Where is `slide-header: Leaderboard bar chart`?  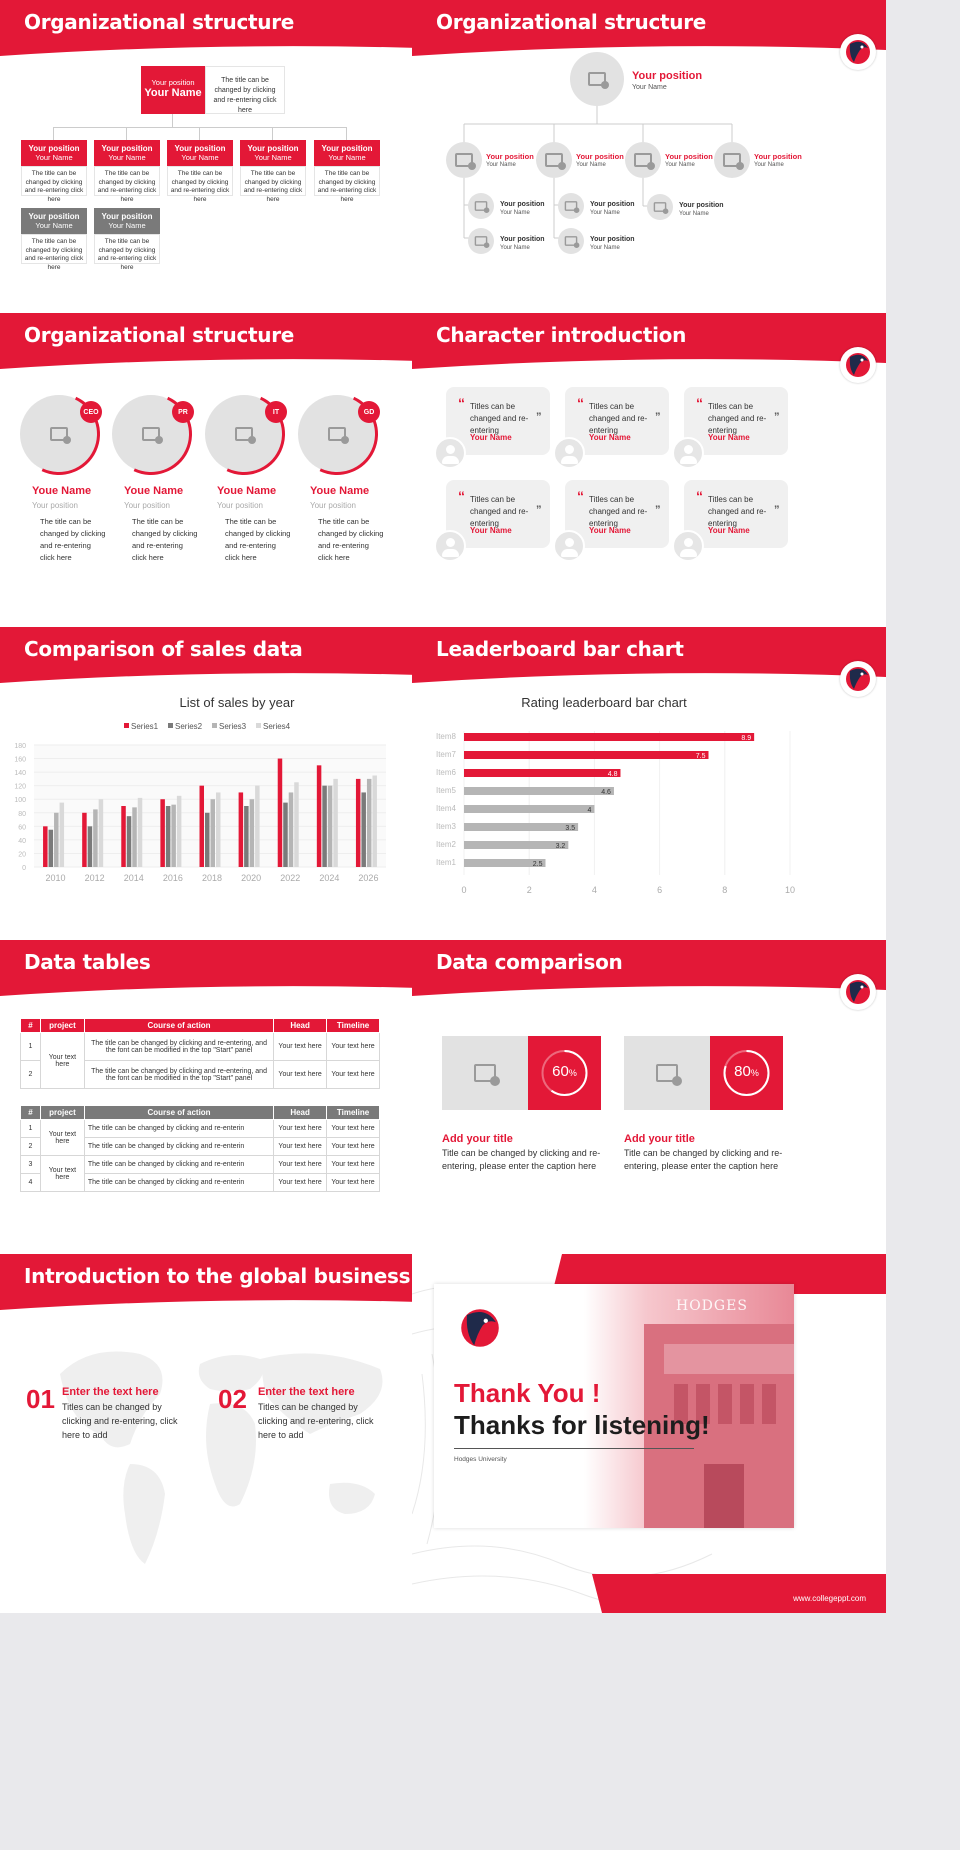 slide-header: Leaderboard bar chart is located at coordinates (649, 658).